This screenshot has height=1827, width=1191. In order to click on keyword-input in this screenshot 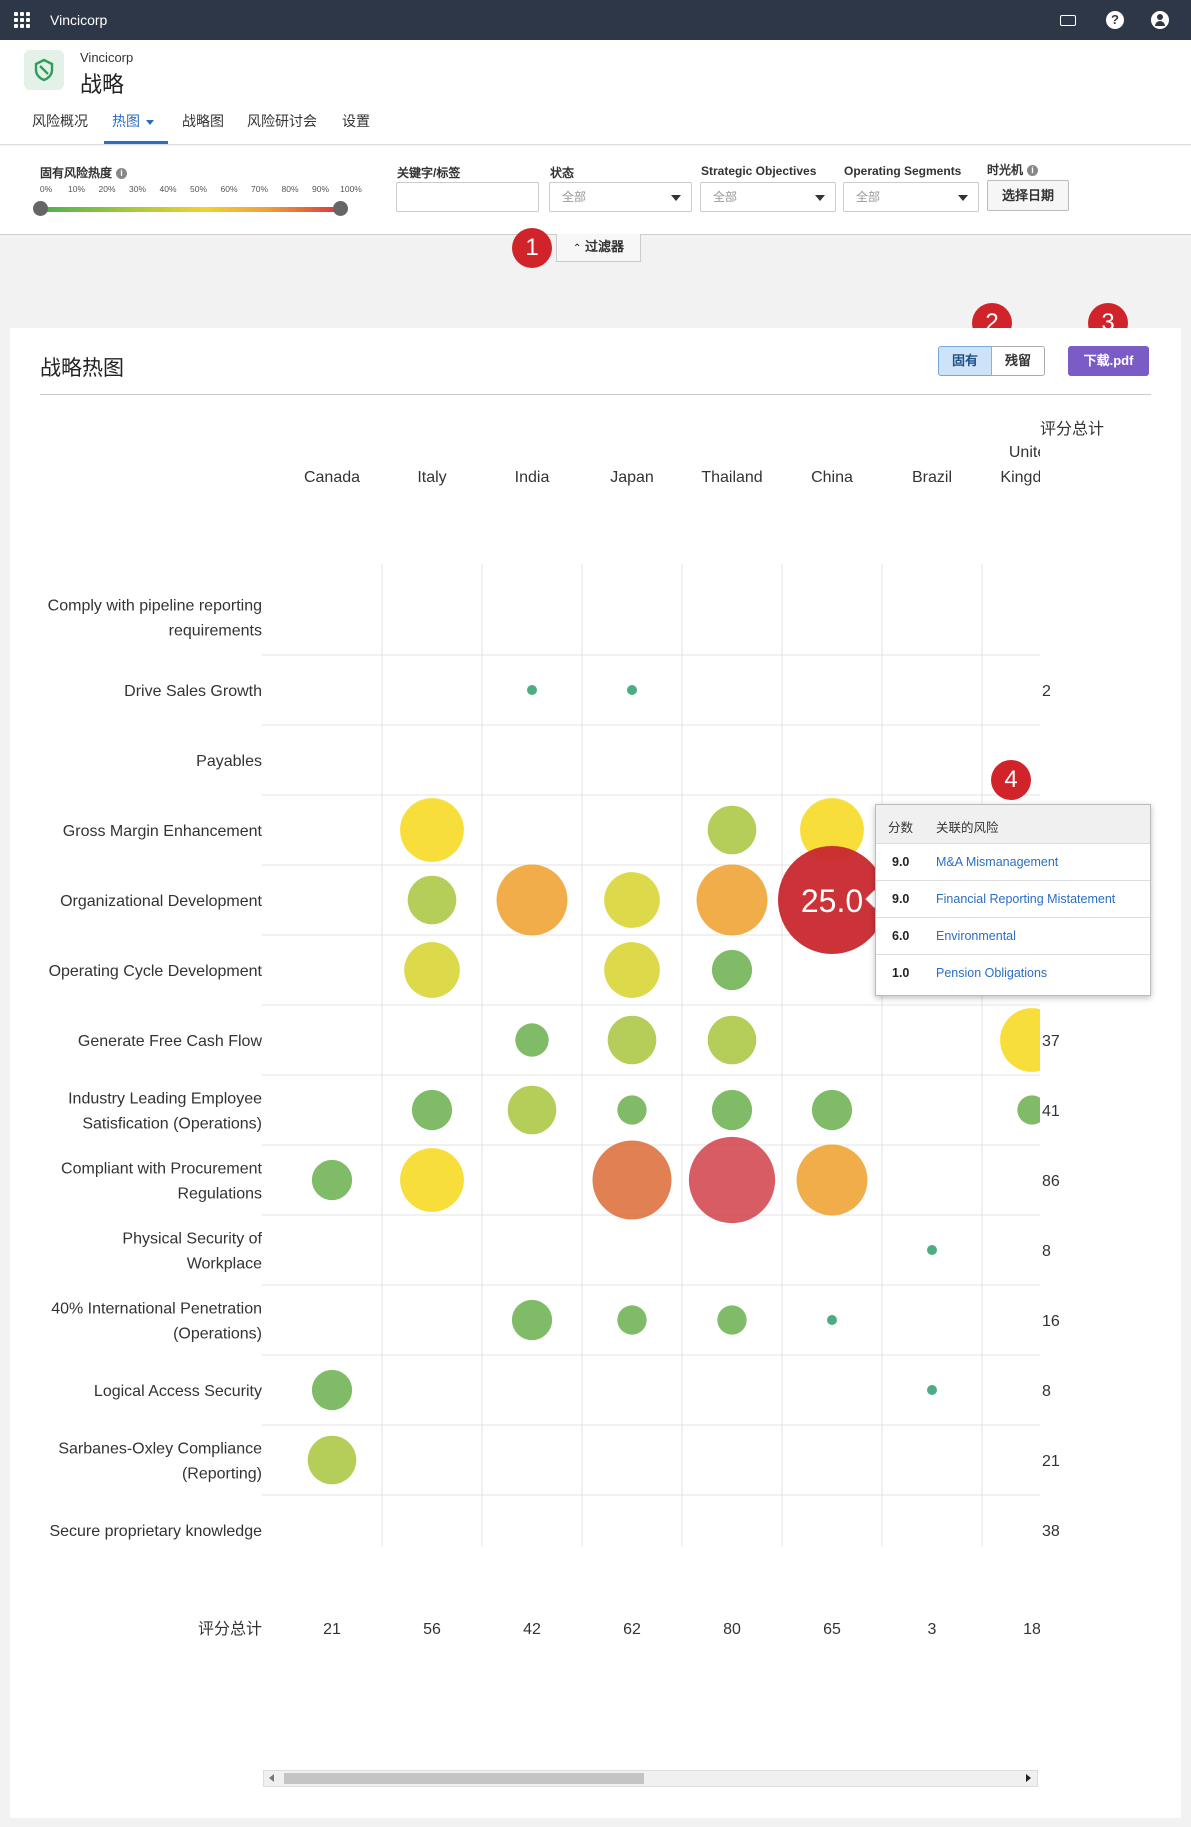, I will do `click(467, 197)`.